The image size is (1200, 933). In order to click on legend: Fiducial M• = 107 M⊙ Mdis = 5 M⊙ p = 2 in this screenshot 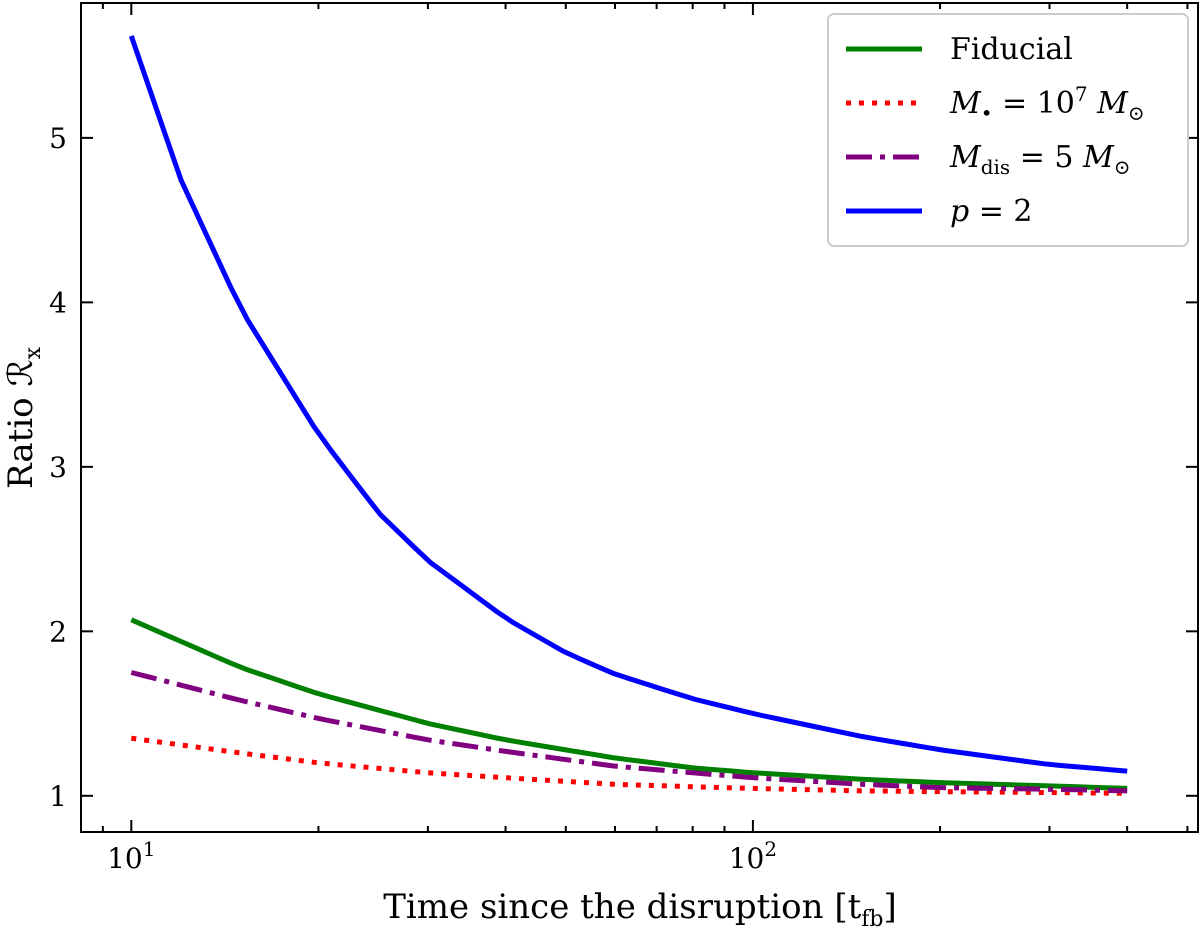, I will do `click(1008, 130)`.